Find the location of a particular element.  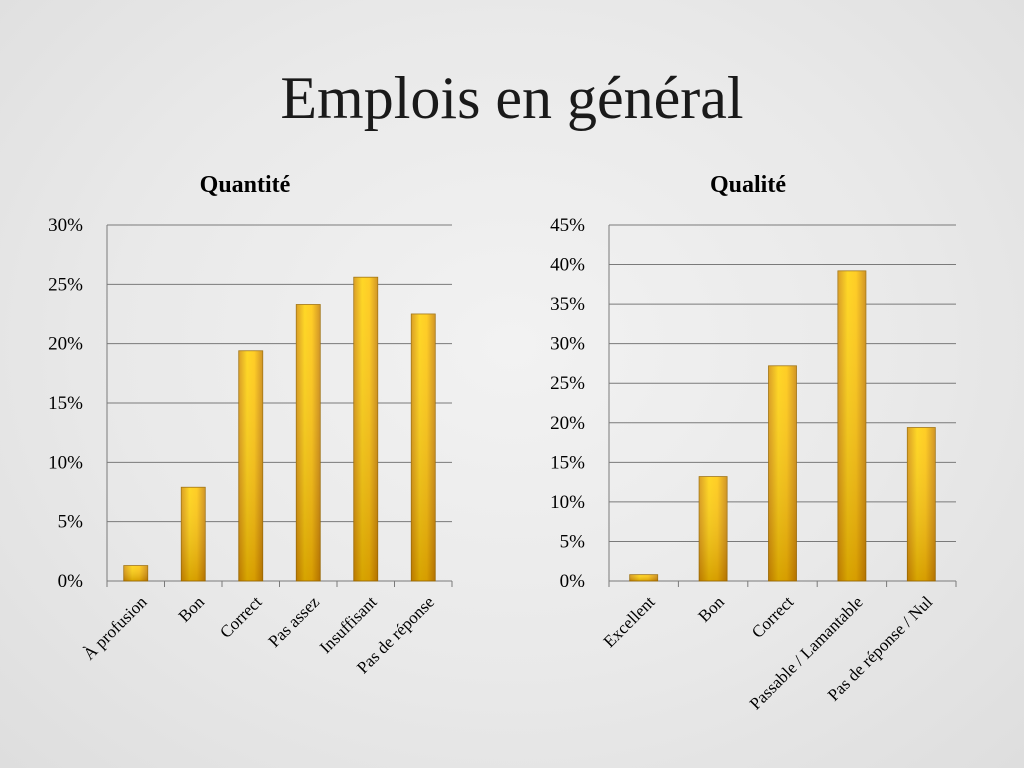

x-category-label: Bon is located at coordinates (711, 609).